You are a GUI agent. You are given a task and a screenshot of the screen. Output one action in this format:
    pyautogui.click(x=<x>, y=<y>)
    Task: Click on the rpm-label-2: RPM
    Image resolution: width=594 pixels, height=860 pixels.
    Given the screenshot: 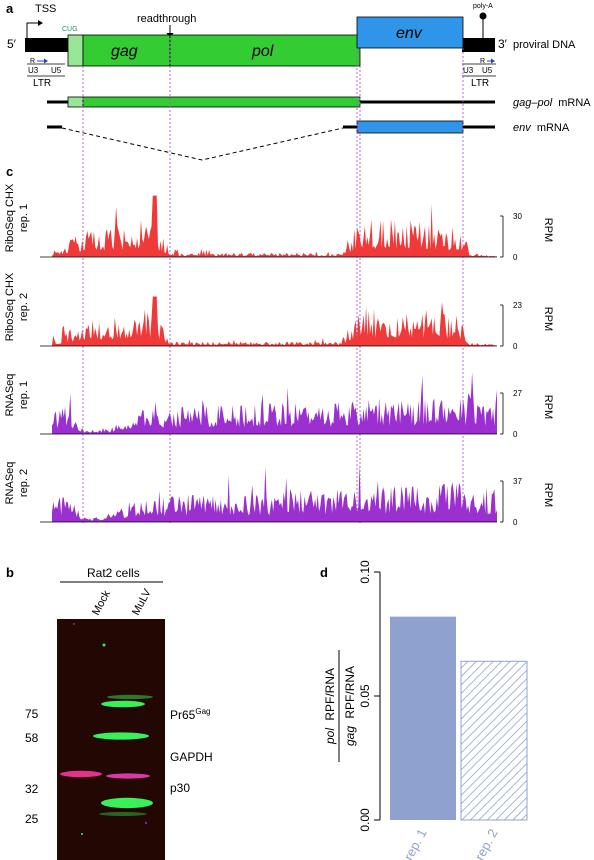 What is the action you would take?
    pyautogui.click(x=548, y=319)
    